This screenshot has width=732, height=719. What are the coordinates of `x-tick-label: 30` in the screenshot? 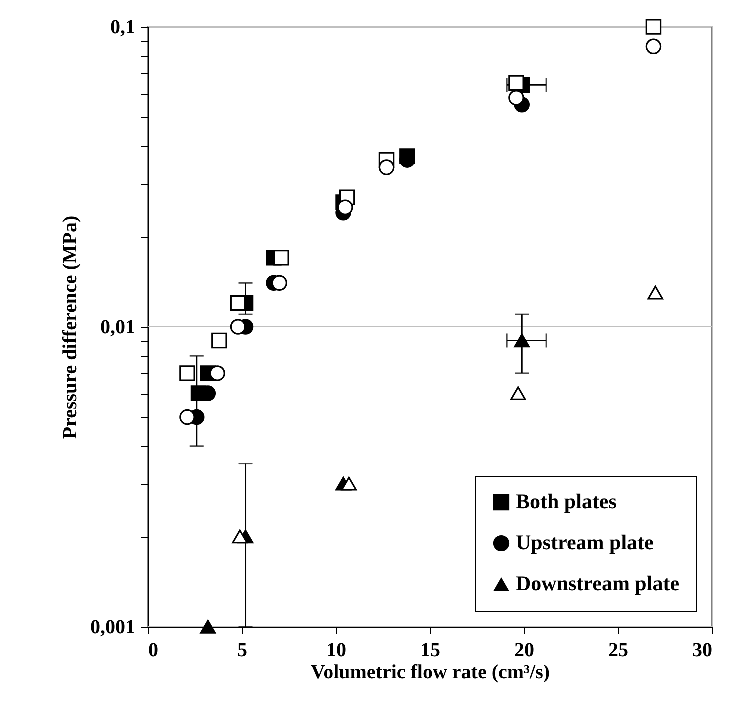 It's located at (702, 651).